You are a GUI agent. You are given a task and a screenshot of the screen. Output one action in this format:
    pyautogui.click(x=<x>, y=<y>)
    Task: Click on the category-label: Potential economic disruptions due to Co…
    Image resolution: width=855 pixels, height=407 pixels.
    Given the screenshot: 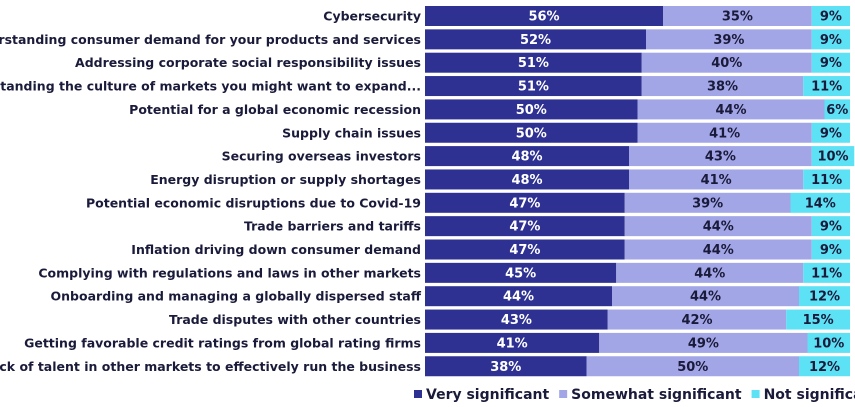 What is the action you would take?
    pyautogui.click(x=253, y=202)
    